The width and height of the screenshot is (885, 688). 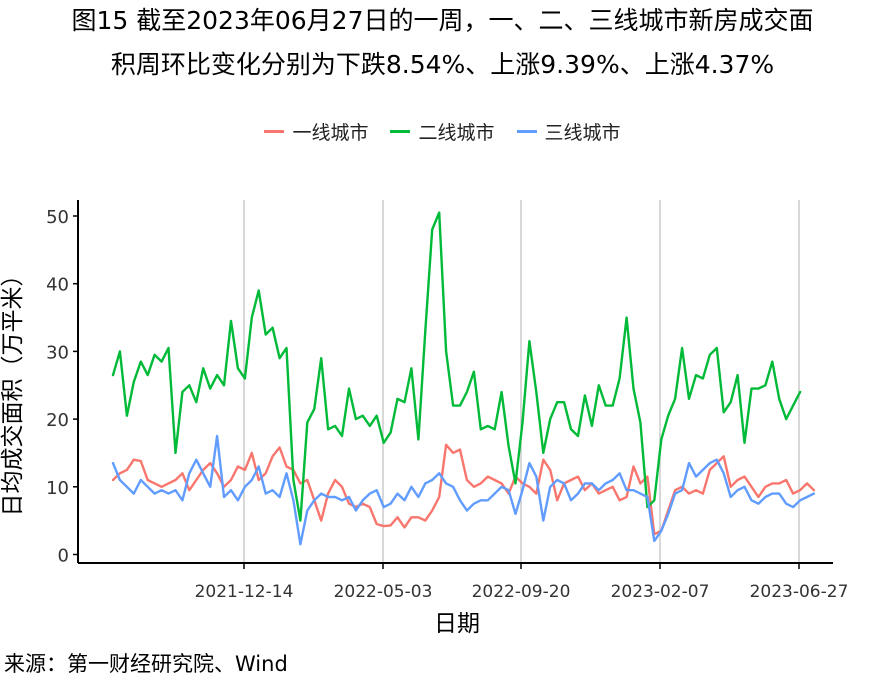 I want to click on x-tick-label: 2023-06-27, so click(x=799, y=592).